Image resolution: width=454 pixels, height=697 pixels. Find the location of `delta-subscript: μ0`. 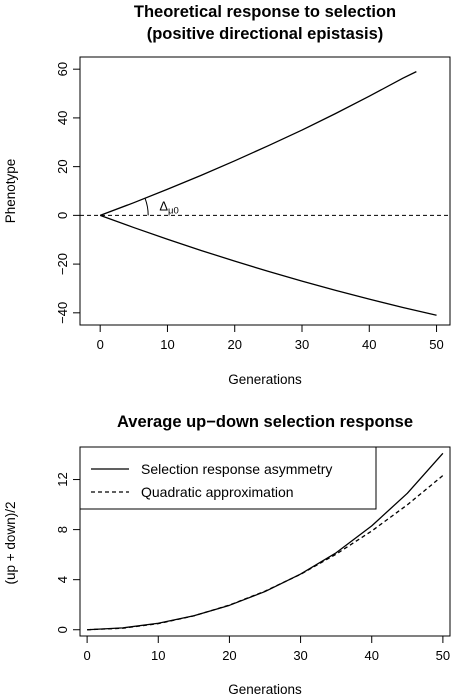

delta-subscript: μ0 is located at coordinates (173, 211).